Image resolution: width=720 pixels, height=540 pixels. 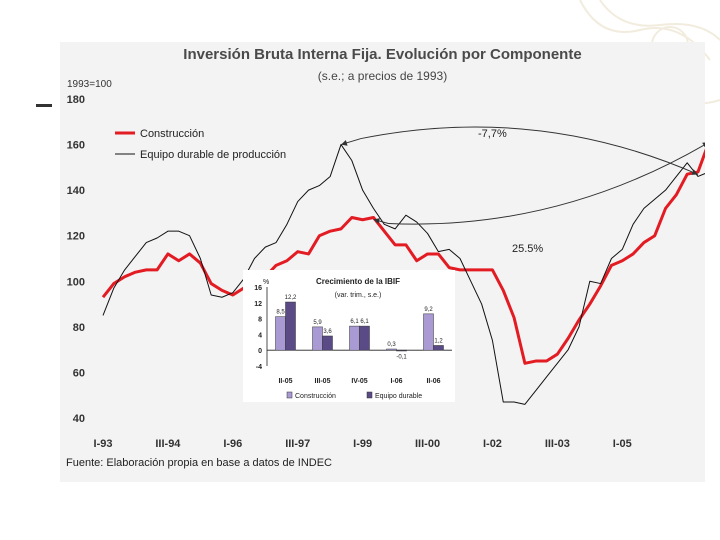 What do you see at coordinates (285, 381) in the screenshot?
I see `inset-x-tick-label: II-05` at bounding box center [285, 381].